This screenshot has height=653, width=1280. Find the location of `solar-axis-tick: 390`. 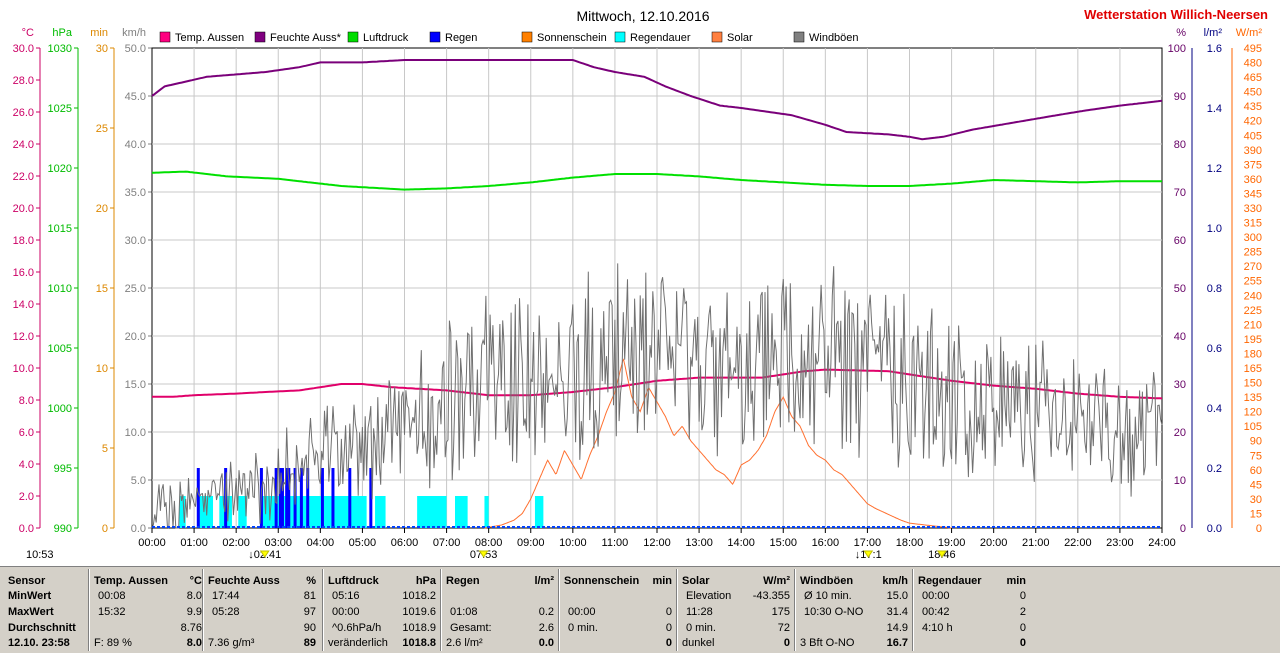

solar-axis-tick: 390 is located at coordinates (1253, 151).